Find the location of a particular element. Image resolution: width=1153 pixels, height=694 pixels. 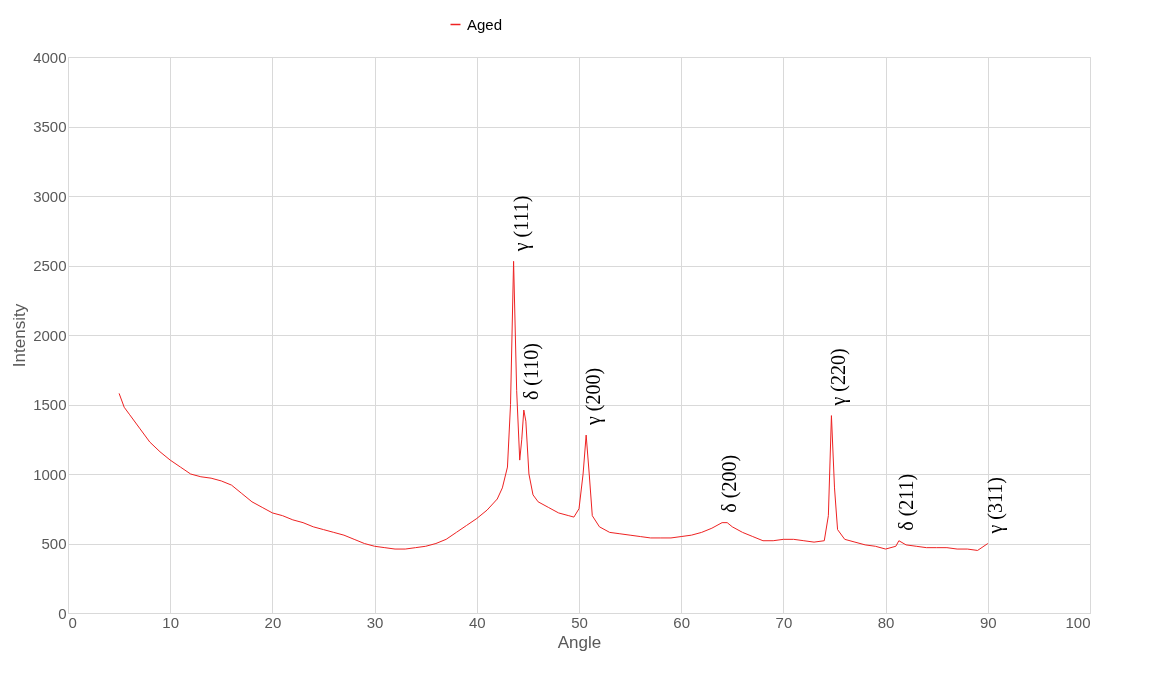

annotation: δ (200) is located at coordinates (730, 483).